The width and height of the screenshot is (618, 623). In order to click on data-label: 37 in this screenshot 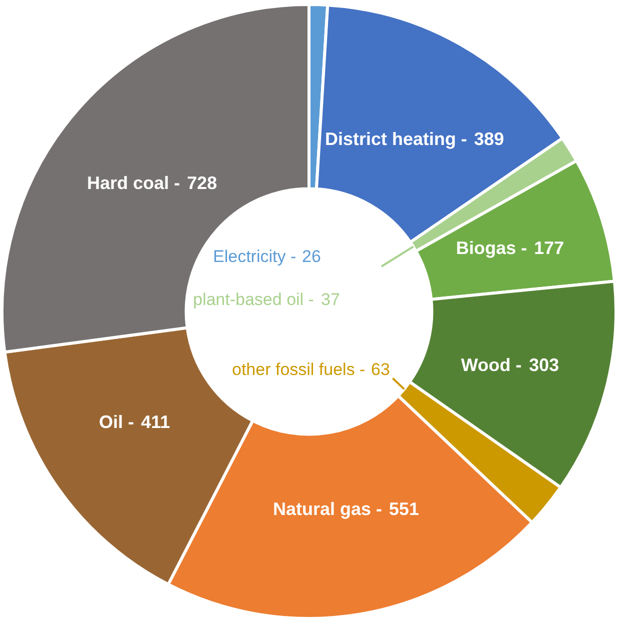, I will do `click(330, 299)`.